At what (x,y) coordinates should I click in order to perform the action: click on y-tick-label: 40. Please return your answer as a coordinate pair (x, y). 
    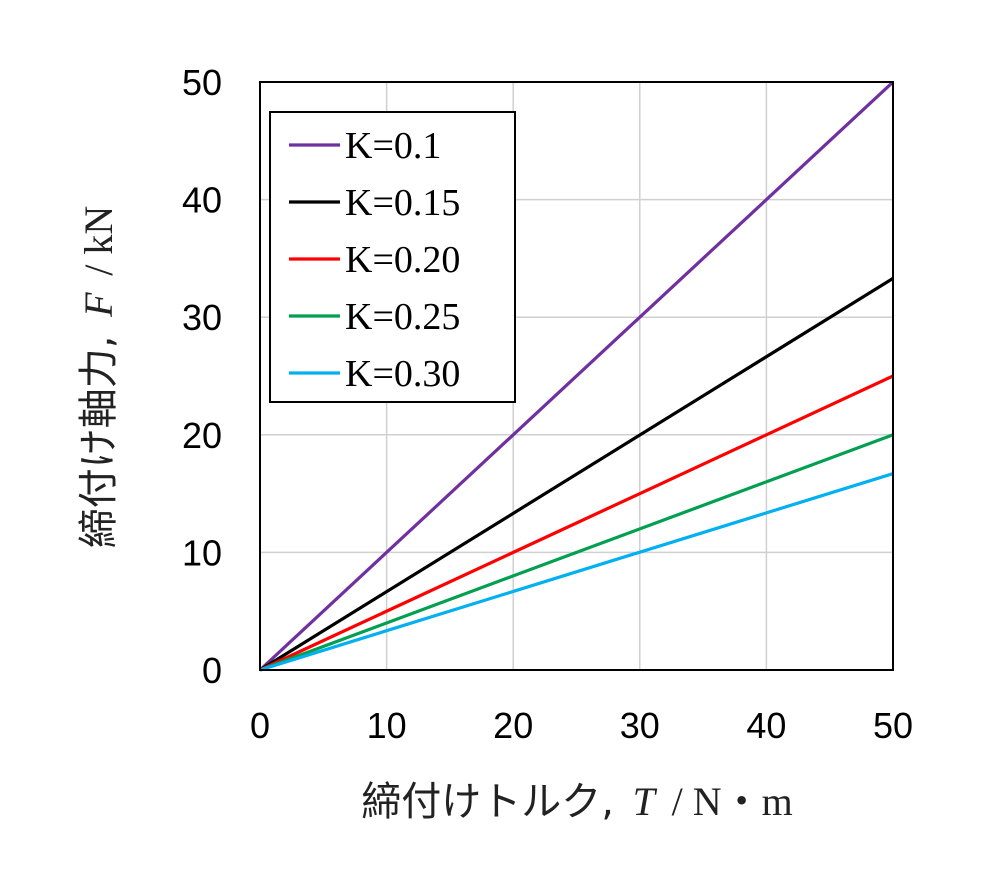
    Looking at the image, I should click on (202, 200).